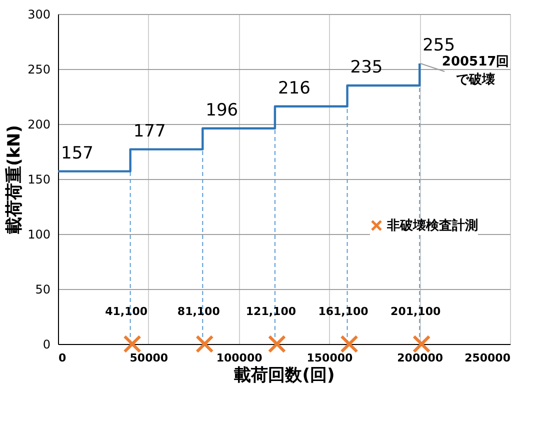 This screenshot has height=435, width=557. Describe the element at coordinates (39, 15) in the screenshot. I see `y-tick-label: 300` at that location.